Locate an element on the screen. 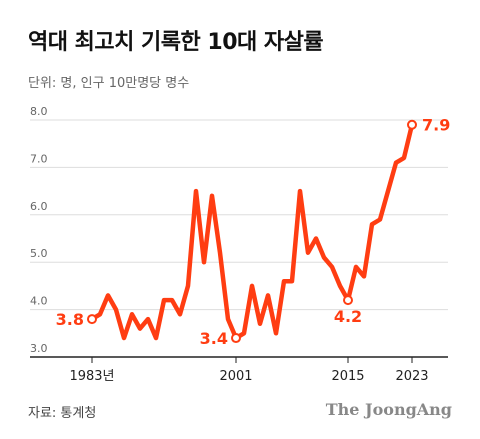  x-axis: 1983년 2001 2015 2023 is located at coordinates (239, 370).